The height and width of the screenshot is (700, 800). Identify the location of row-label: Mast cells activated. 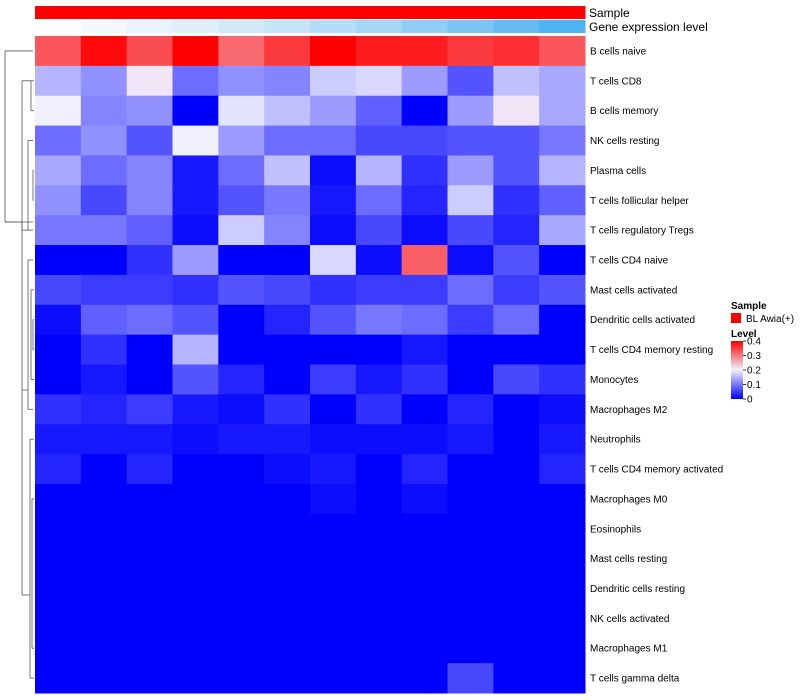
(633, 290).